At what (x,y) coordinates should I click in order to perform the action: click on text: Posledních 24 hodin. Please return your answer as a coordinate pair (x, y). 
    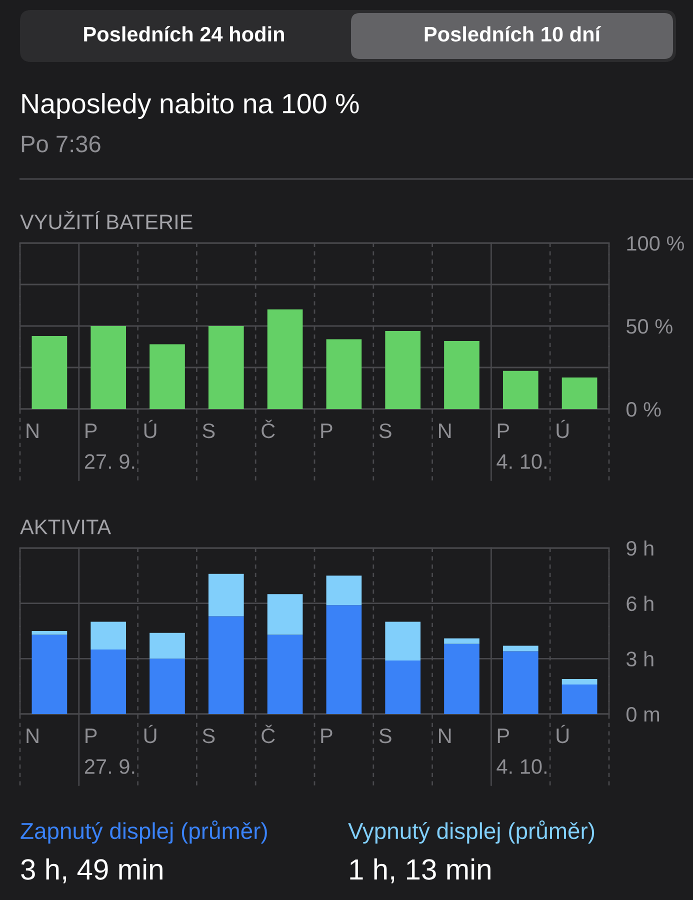
    Looking at the image, I should click on (184, 34).